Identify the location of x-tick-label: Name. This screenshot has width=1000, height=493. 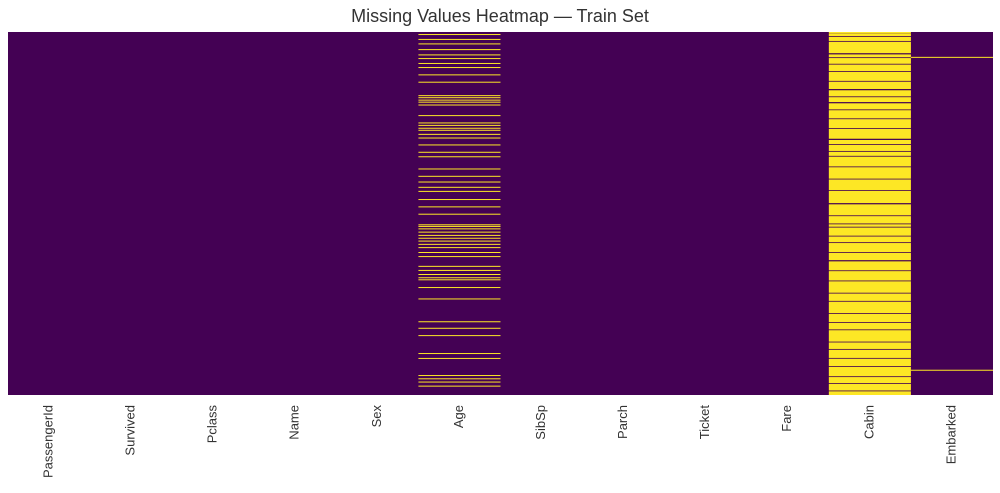
(294, 422).